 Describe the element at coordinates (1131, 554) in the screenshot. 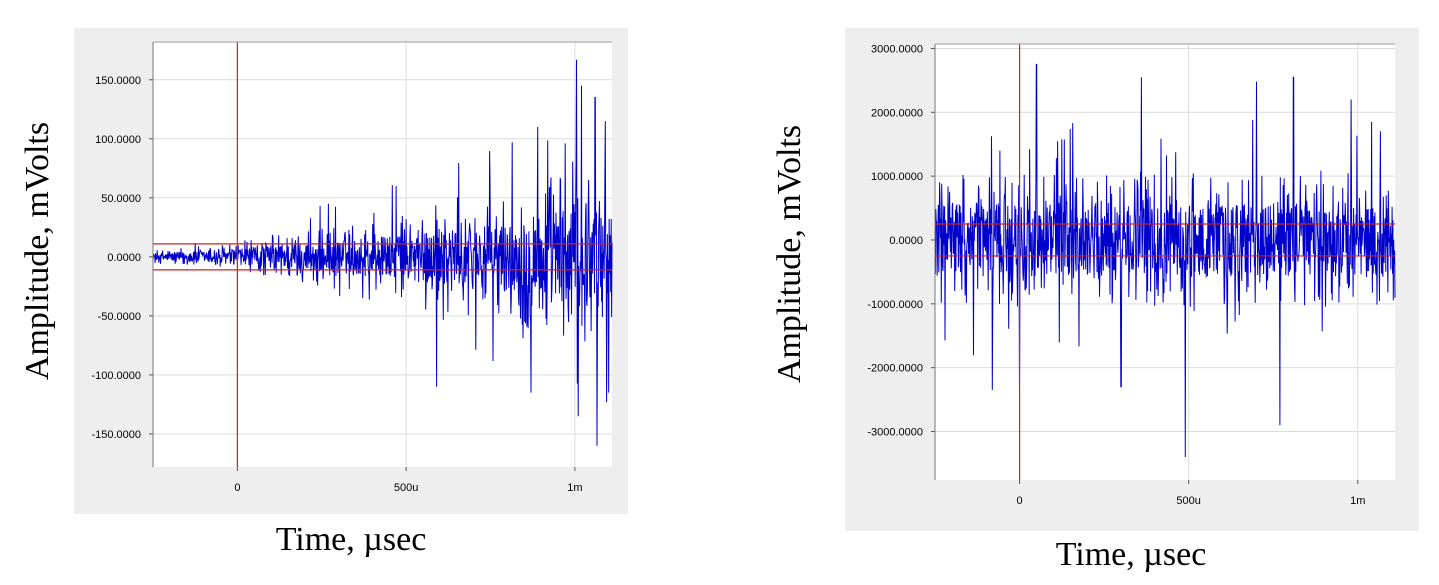

I see `chart2-x-axis-label: Time, µsec` at that location.